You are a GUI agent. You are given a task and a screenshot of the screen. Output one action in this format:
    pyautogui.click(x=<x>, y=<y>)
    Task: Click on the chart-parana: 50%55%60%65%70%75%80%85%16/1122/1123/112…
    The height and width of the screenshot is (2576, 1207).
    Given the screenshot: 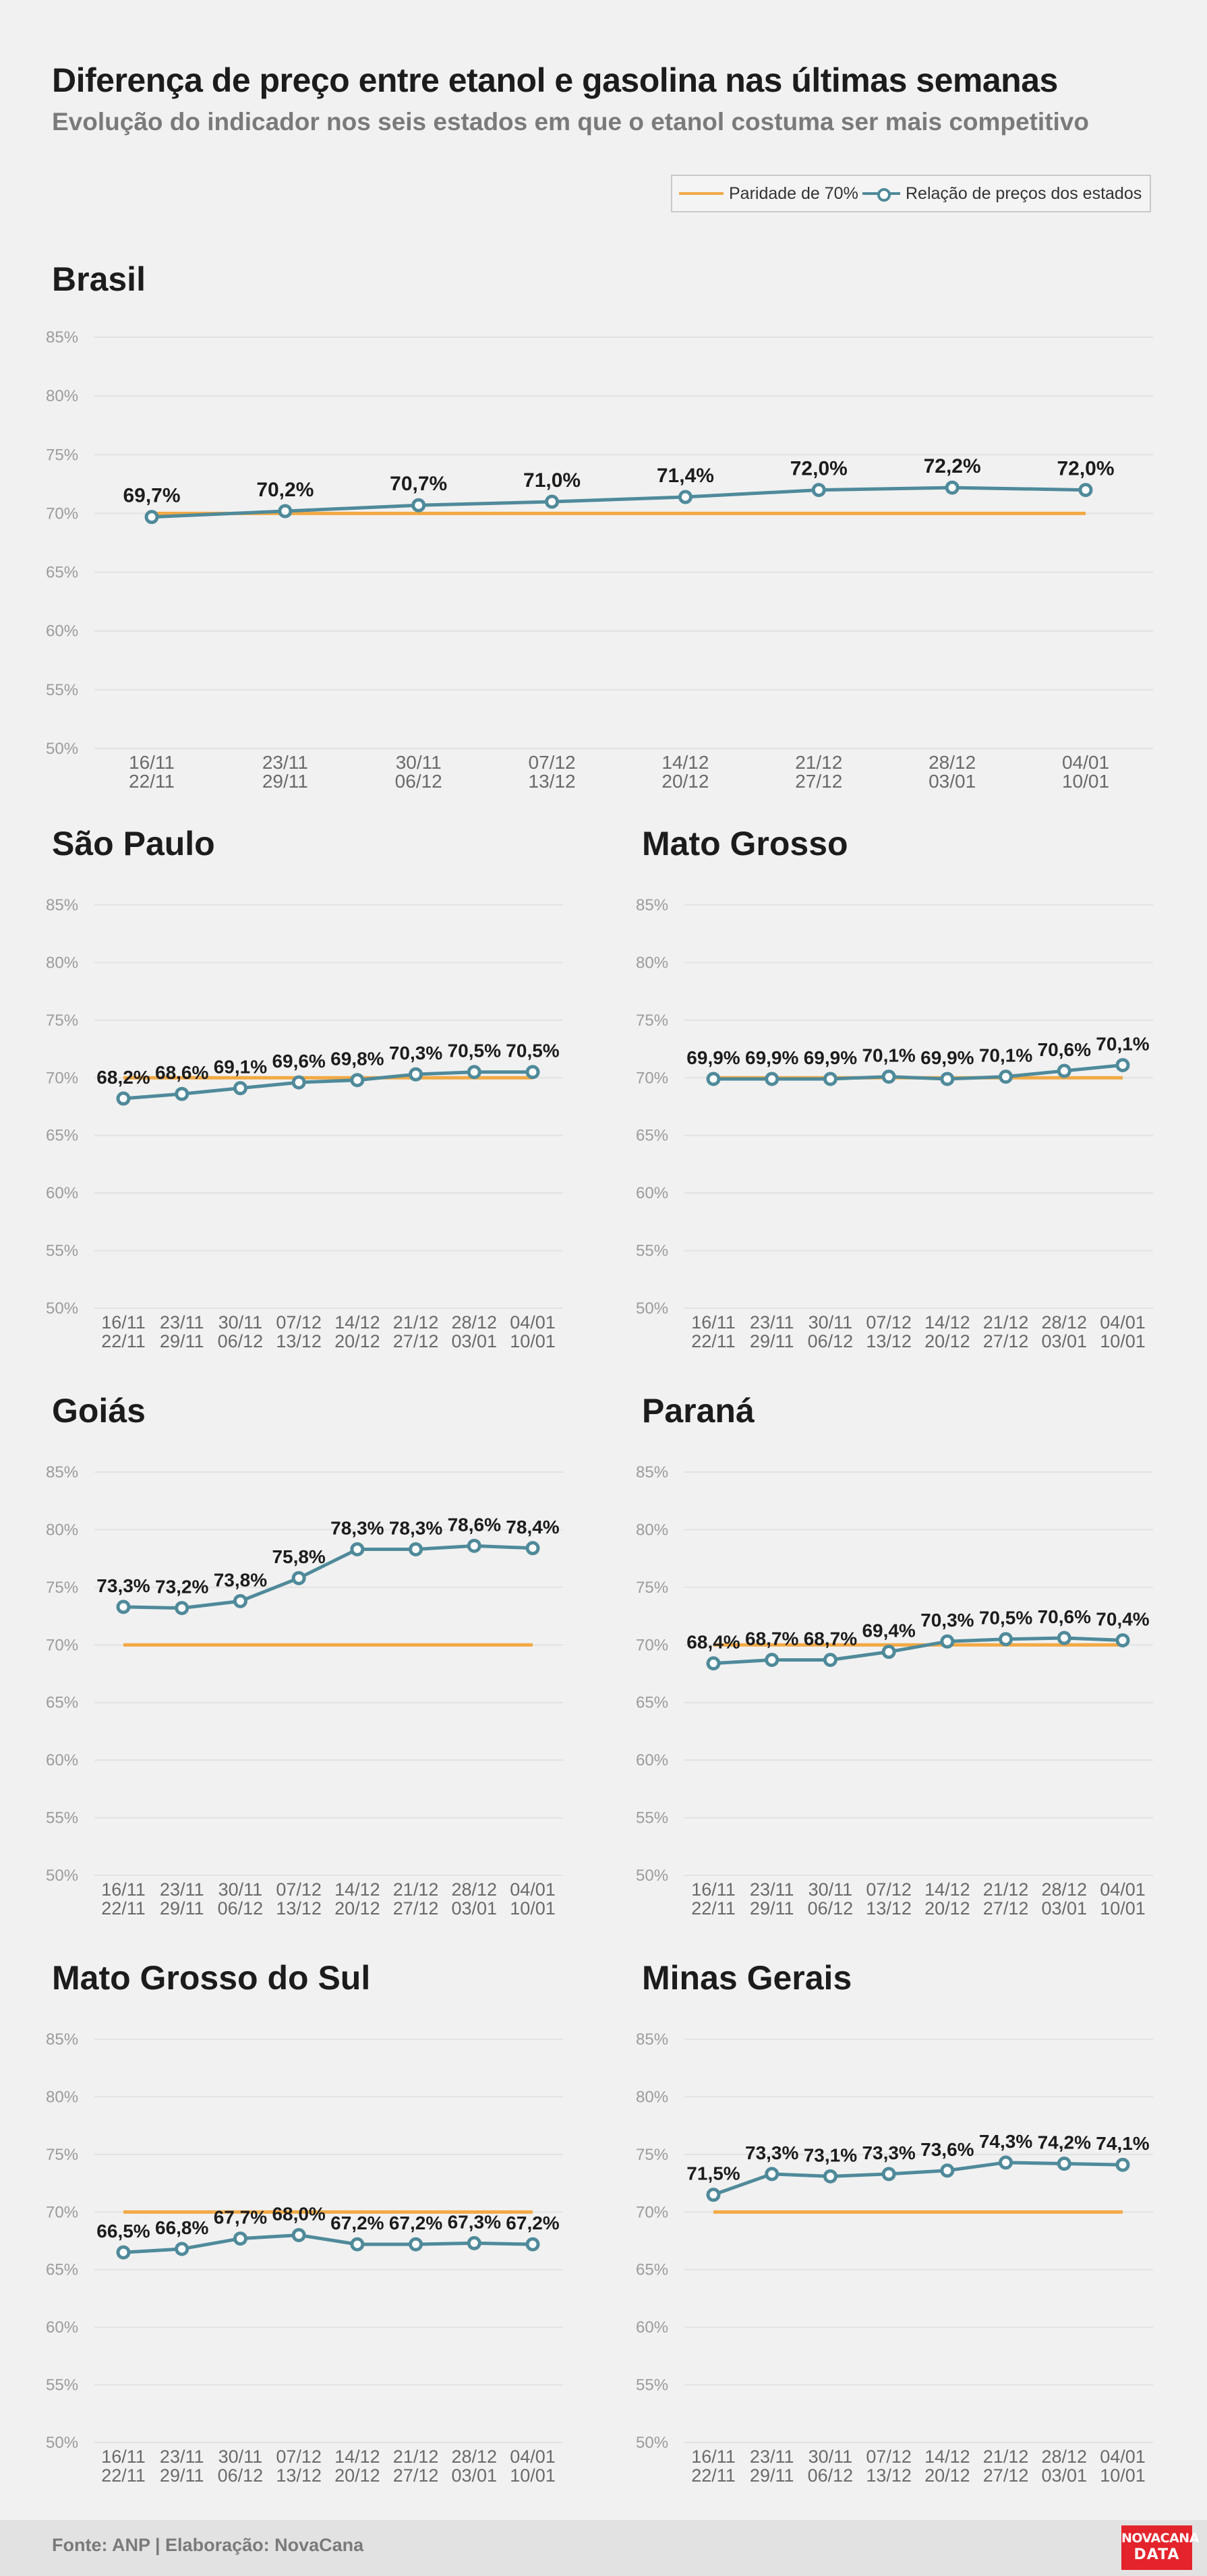 What is the action you would take?
    pyautogui.click(x=895, y=1691)
    